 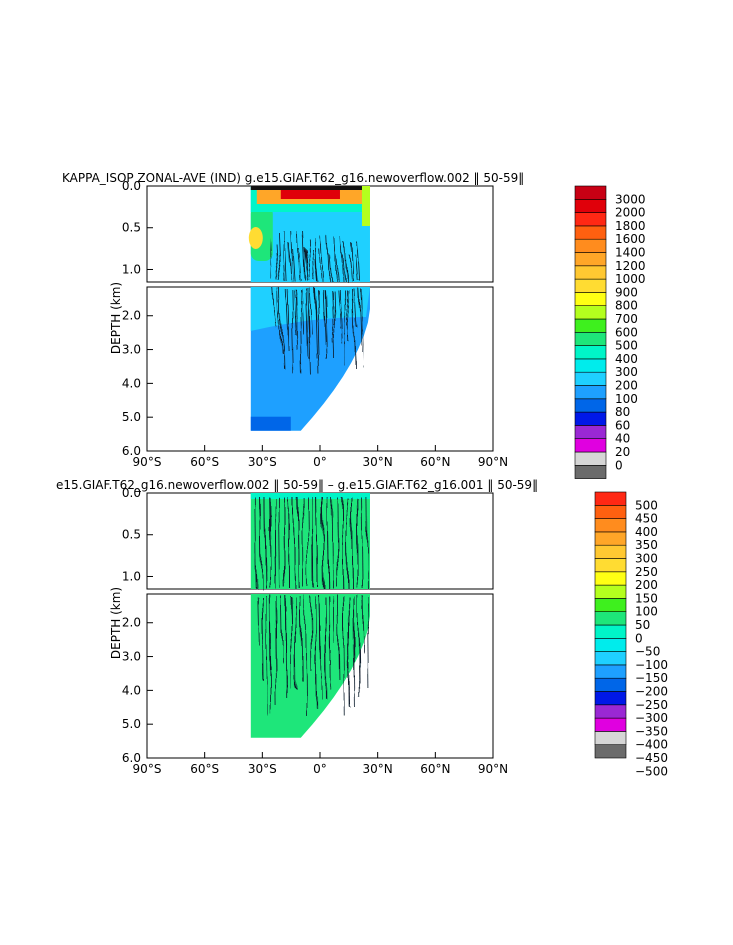 What do you see at coordinates (116, 623) in the screenshot?
I see `chart-2-y-axis-label: DEPTH (km)` at bounding box center [116, 623].